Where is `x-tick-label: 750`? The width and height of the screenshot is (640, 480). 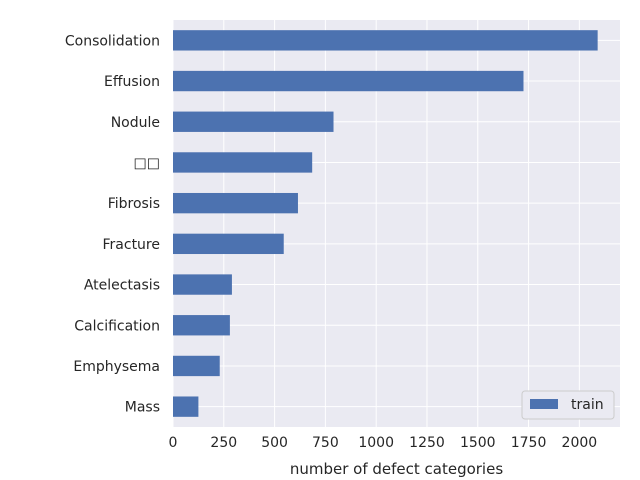
x-tick-label: 750 is located at coordinates (325, 443).